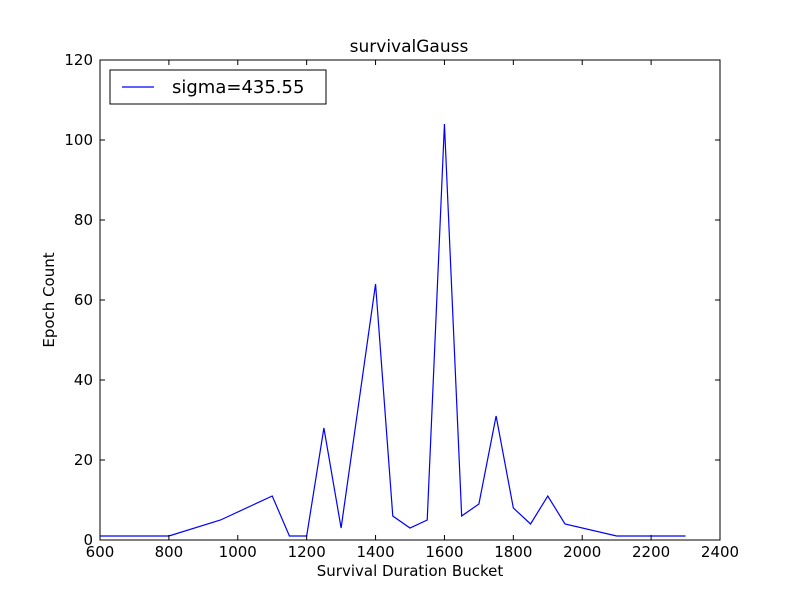  Describe the element at coordinates (83, 220) in the screenshot. I see `y-tick-label: 80` at that location.